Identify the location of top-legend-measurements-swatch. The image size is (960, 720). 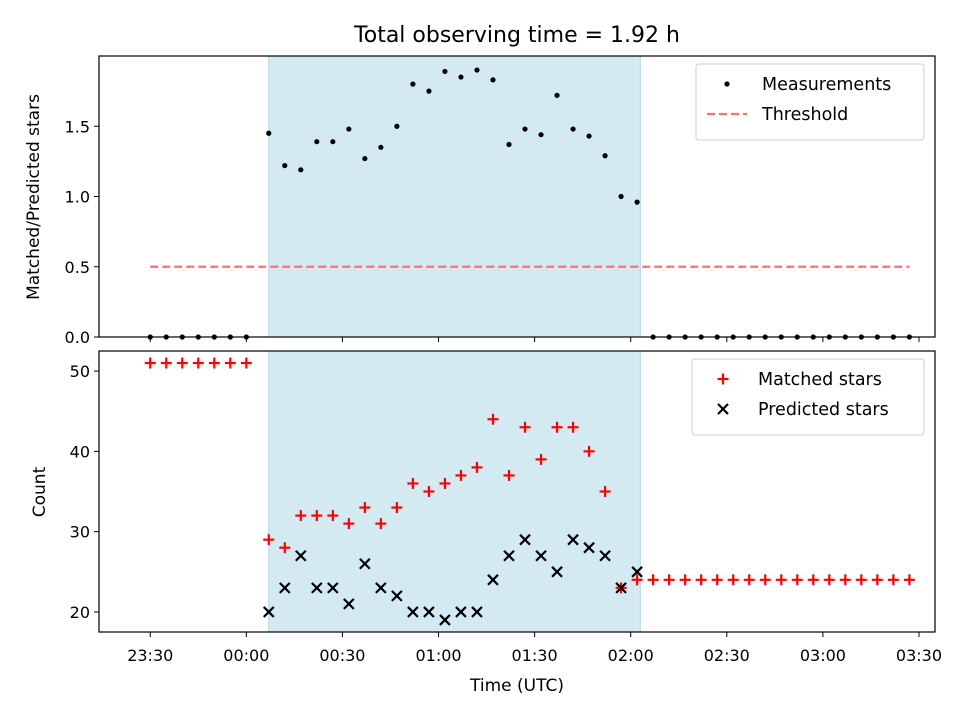
(727, 84).